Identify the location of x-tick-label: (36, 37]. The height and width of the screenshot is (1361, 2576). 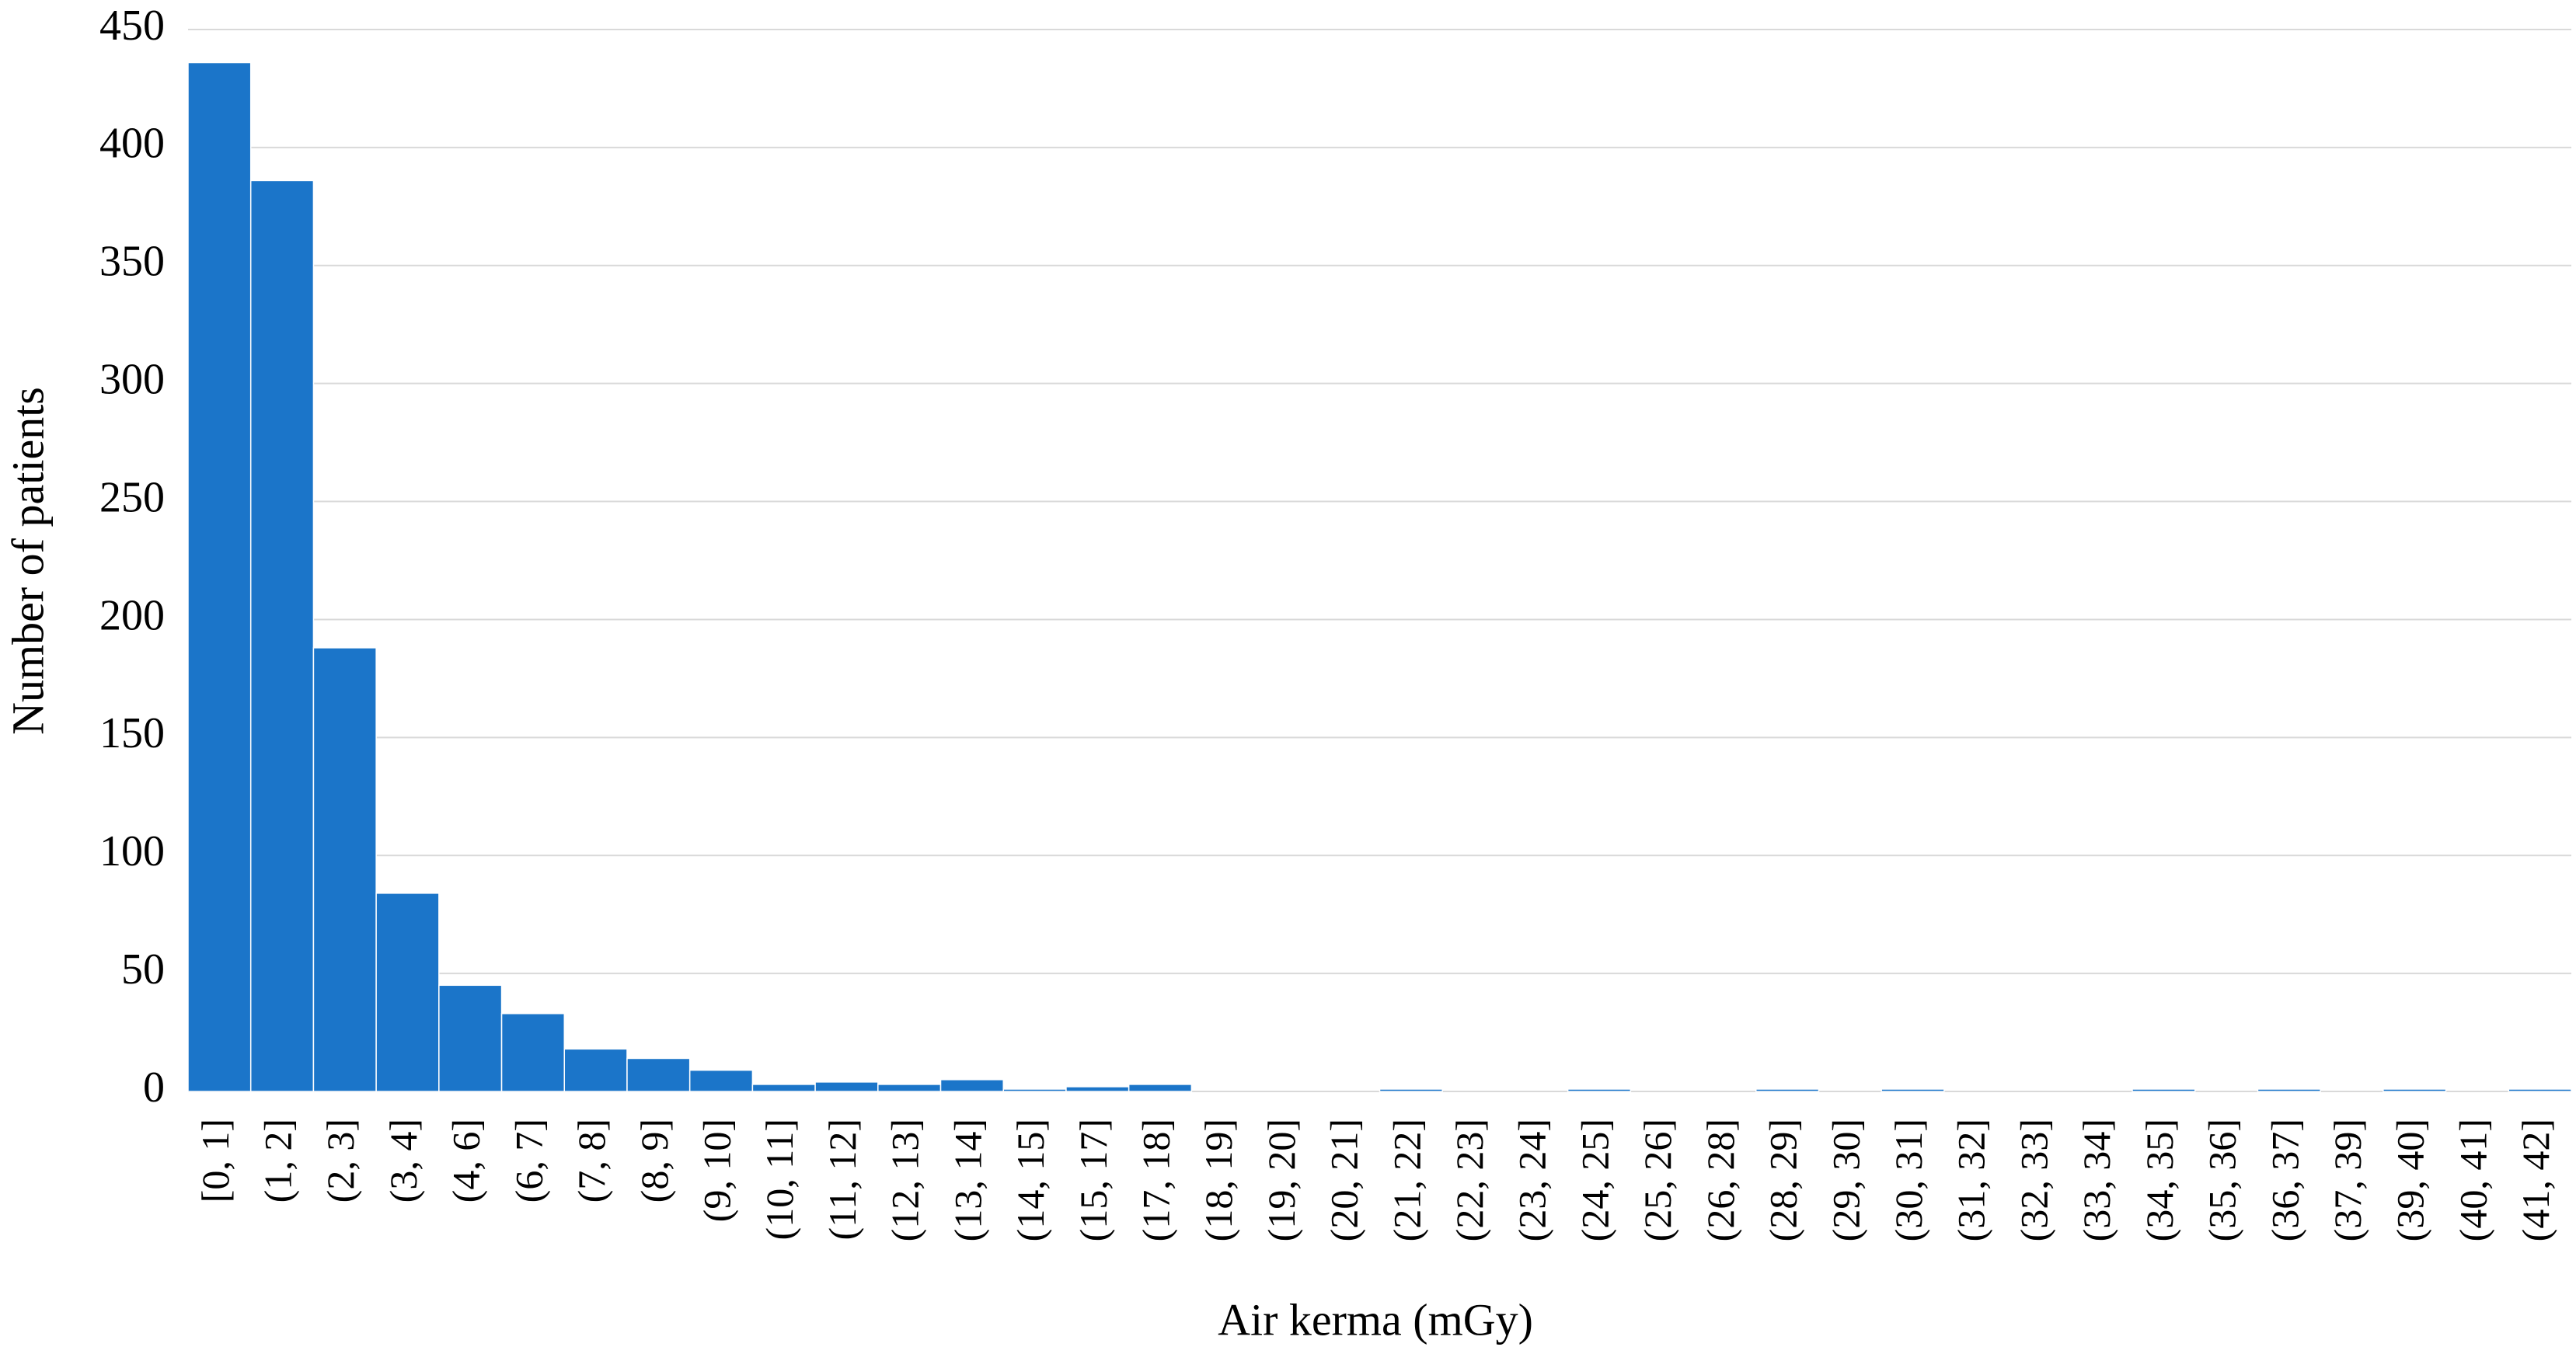
(2284, 1180).